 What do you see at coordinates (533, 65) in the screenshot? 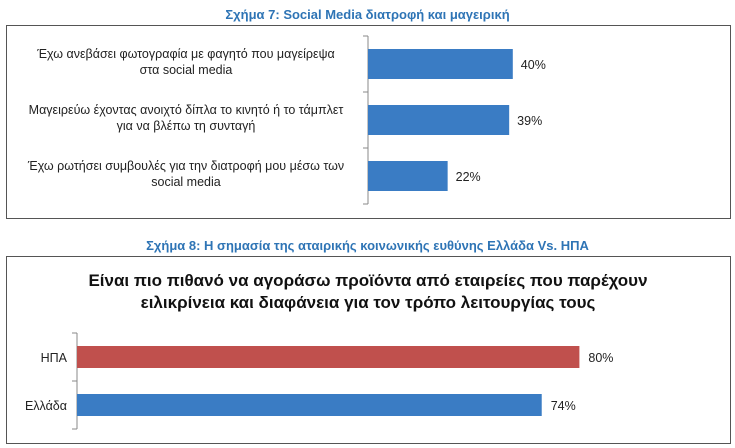
I see `fig7-value-label: 40%` at bounding box center [533, 65].